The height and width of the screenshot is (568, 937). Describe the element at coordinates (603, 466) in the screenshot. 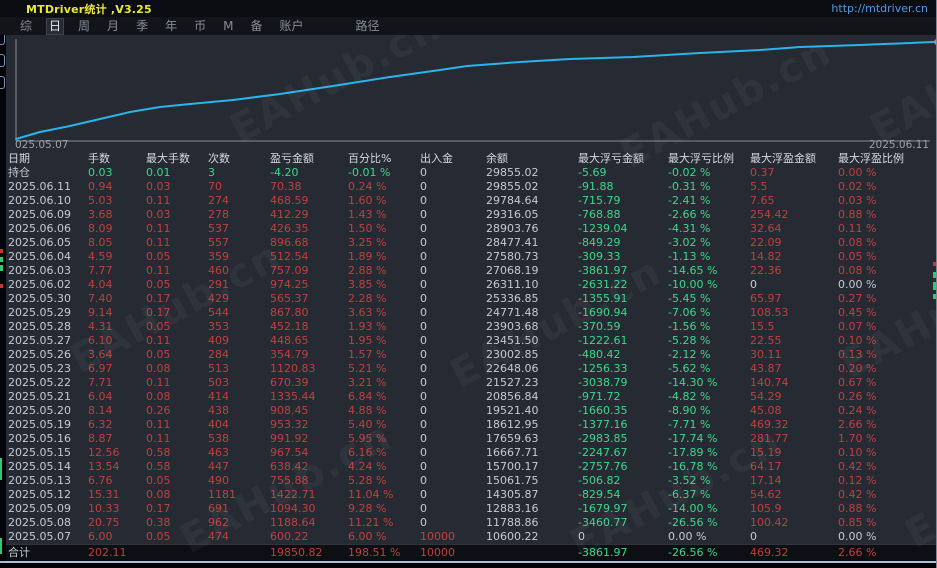

I see `cell: -2757.76` at that location.